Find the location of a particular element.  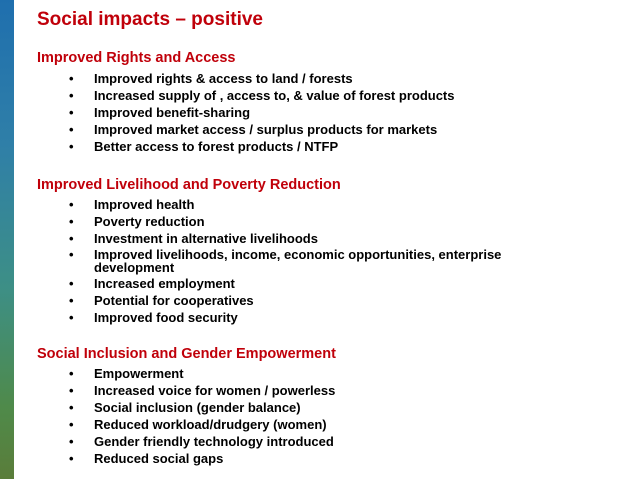

list-item: • Improved health is located at coordinates (132, 204).